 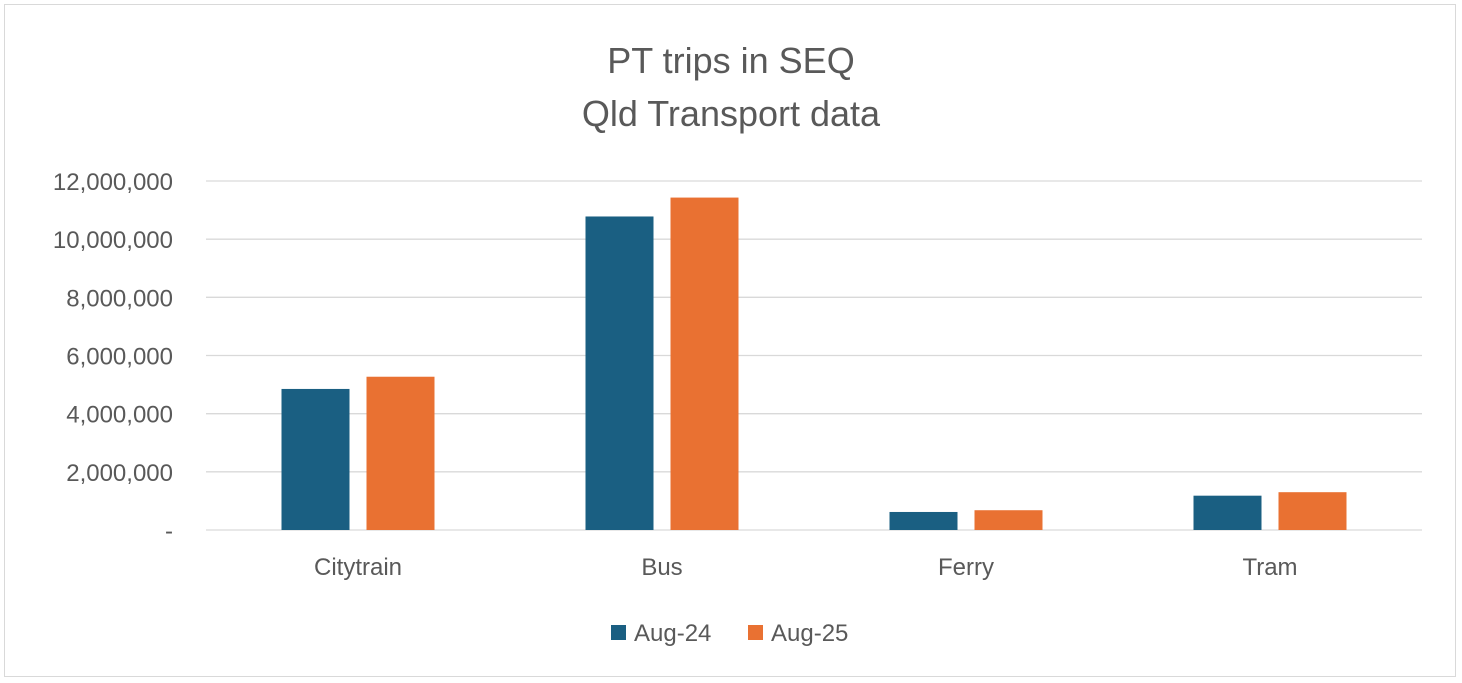 What do you see at coordinates (119, 298) in the screenshot?
I see `y-tick-label: 8,000,000` at bounding box center [119, 298].